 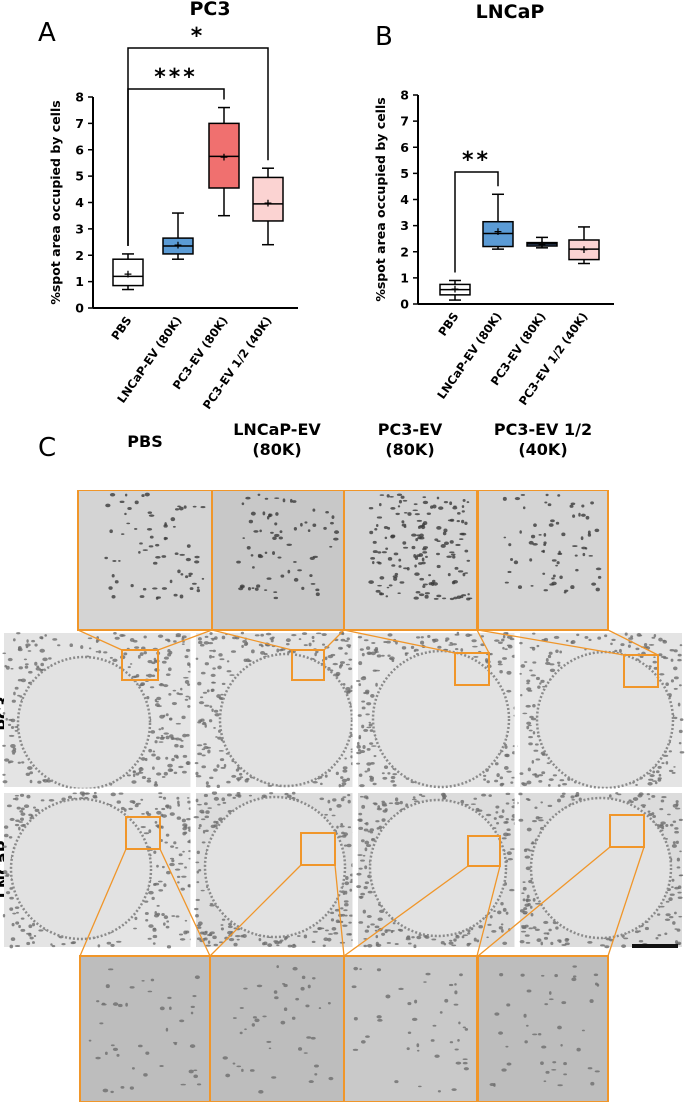 What do you see at coordinates (655, 946) in the screenshot?
I see `scale-bar` at bounding box center [655, 946].